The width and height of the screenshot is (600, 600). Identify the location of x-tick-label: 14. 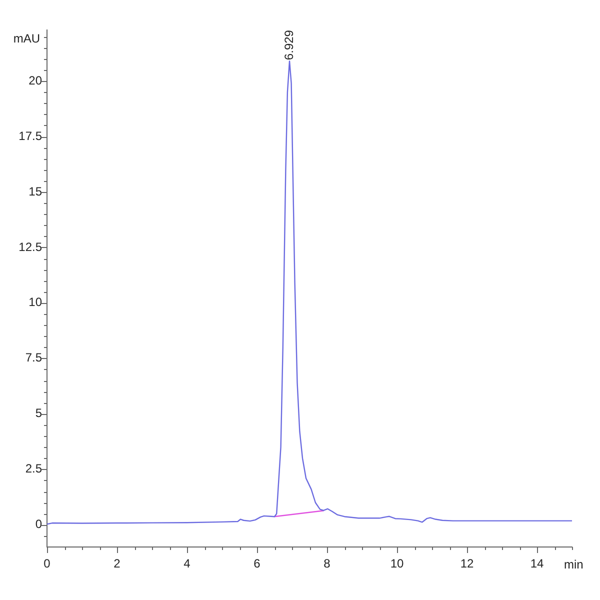
(537, 563).